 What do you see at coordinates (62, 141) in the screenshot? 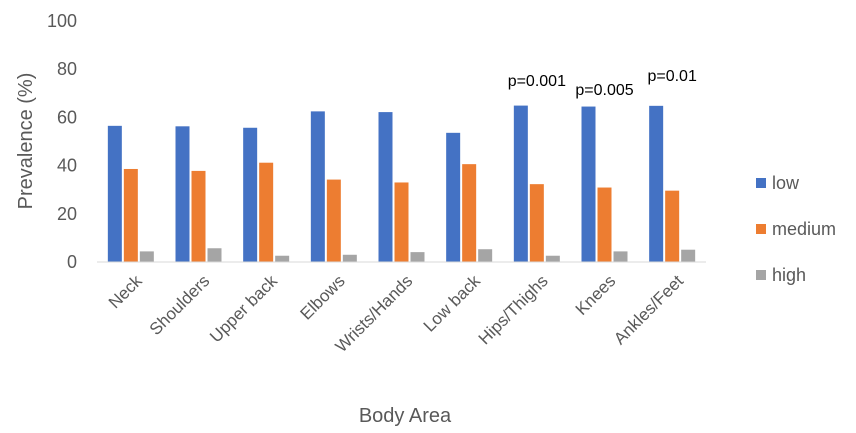
I see `y-axis-ticks: 0 20 40 60 80 100` at bounding box center [62, 141].